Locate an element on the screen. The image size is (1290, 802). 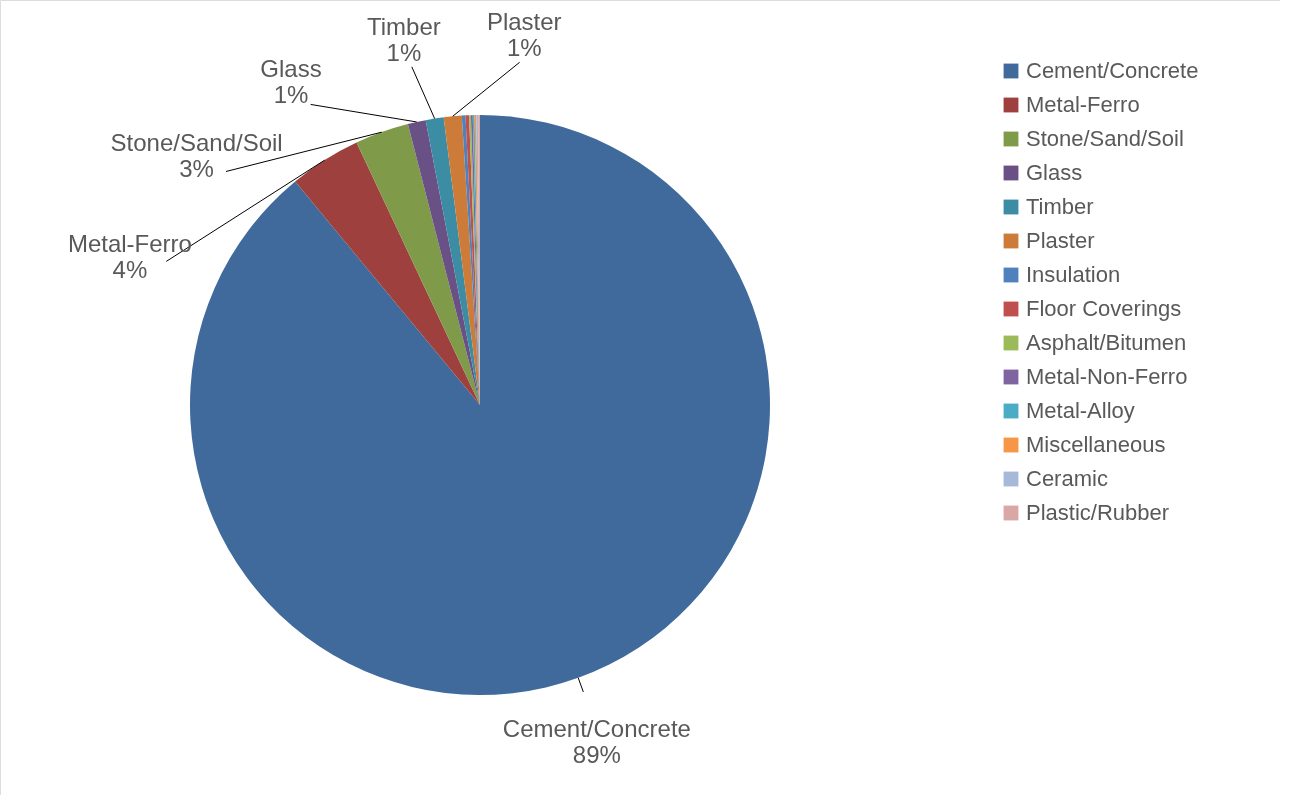
legend-label: Floor Coverings is located at coordinates (1104, 308).